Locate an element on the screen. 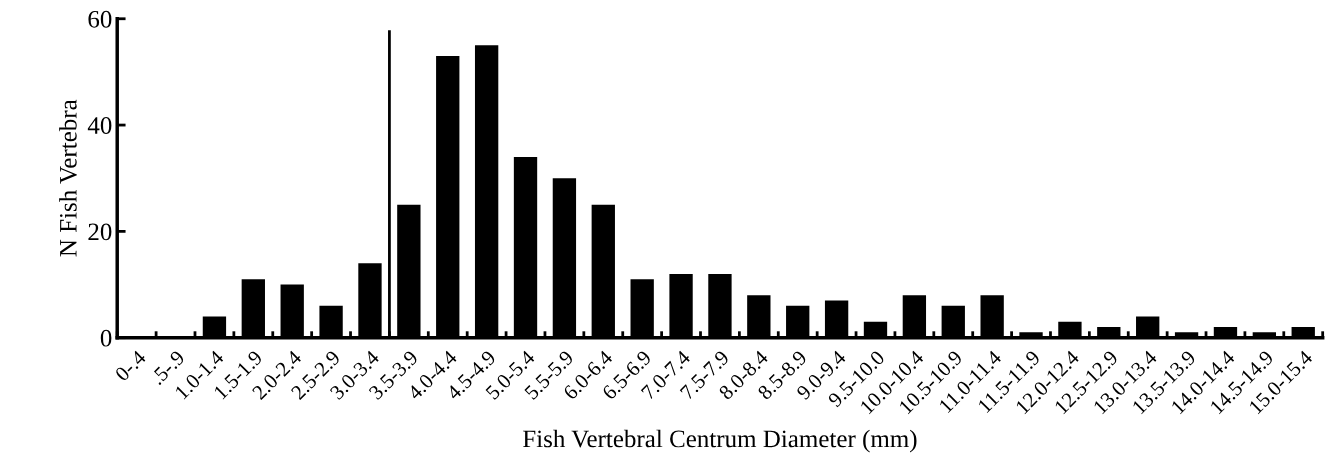  y-axis-title: N Fish Vertebra is located at coordinates (68, 178).